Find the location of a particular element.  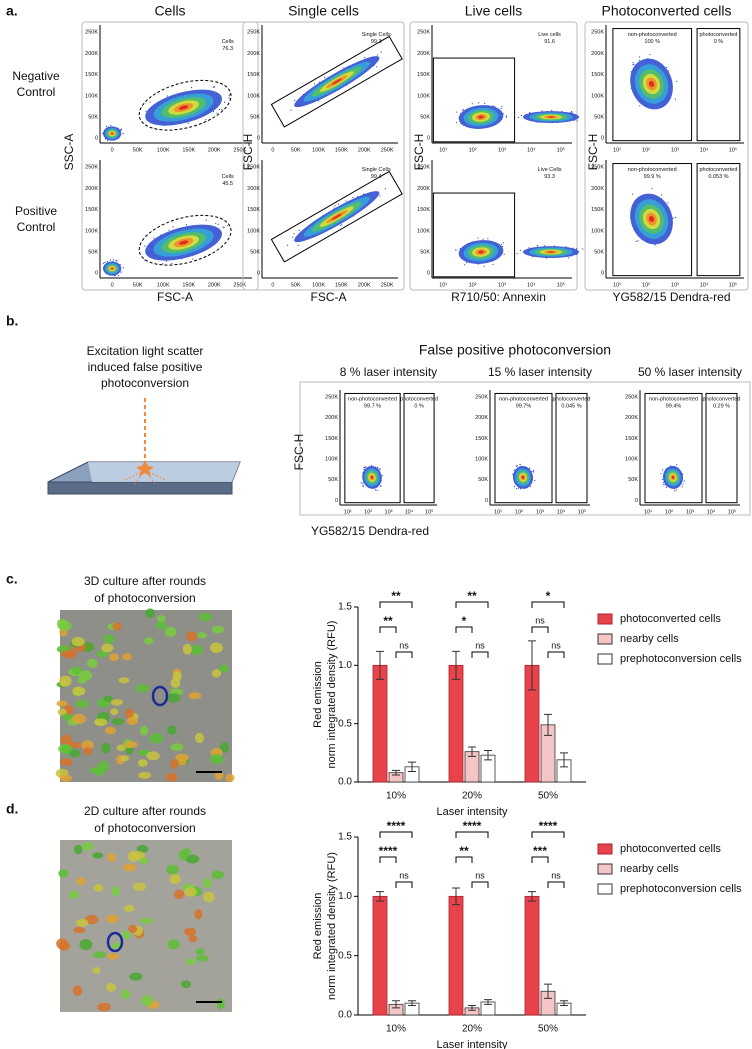

flow-y-tick-label: 0 is located at coordinates (336, 501).